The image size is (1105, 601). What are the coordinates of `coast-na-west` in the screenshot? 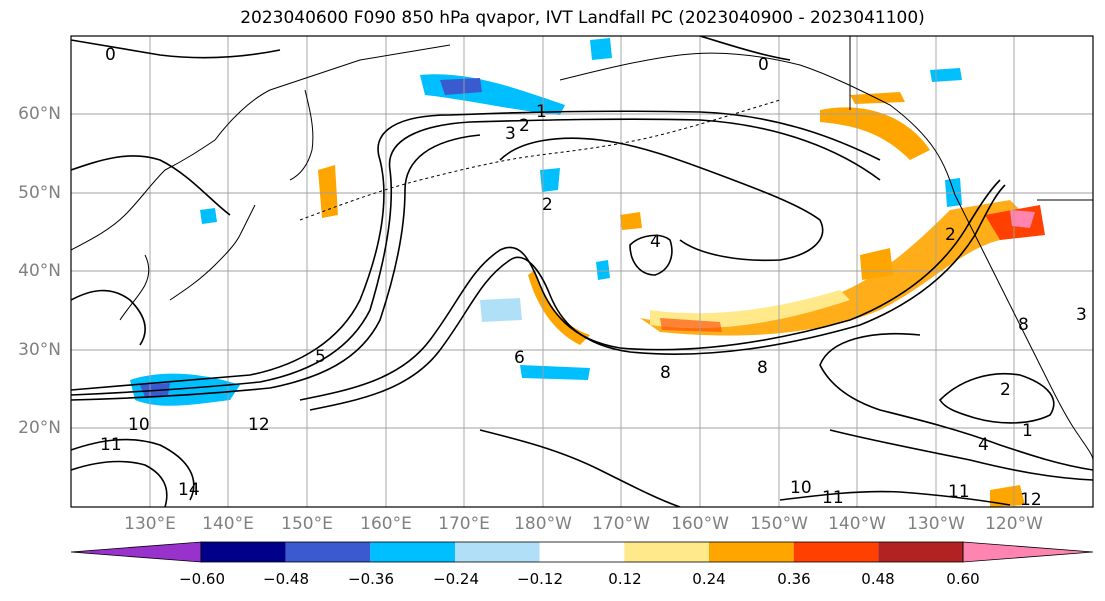 It's located at (1023, 327).